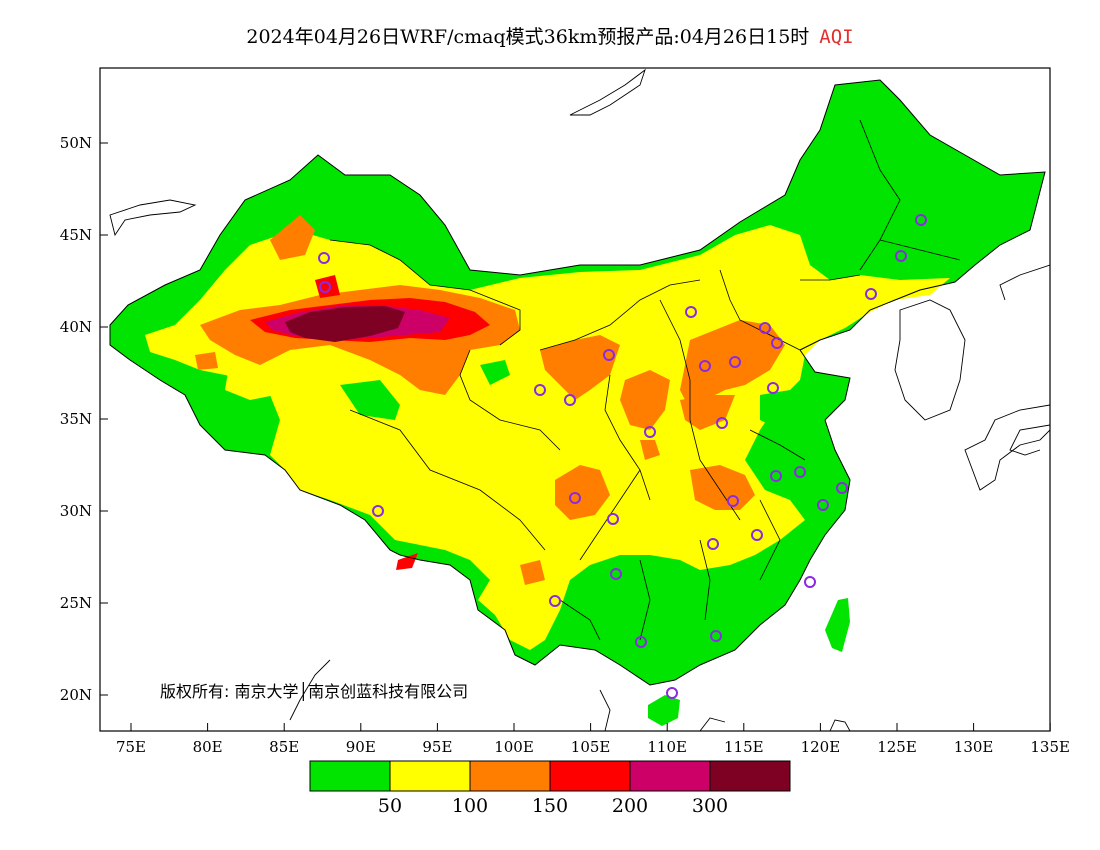  Describe the element at coordinates (528, 37) in the screenshot. I see `title-text: 2024年04月26日WRF/cmaq模式36km预报产品:04月26日15时` at that location.